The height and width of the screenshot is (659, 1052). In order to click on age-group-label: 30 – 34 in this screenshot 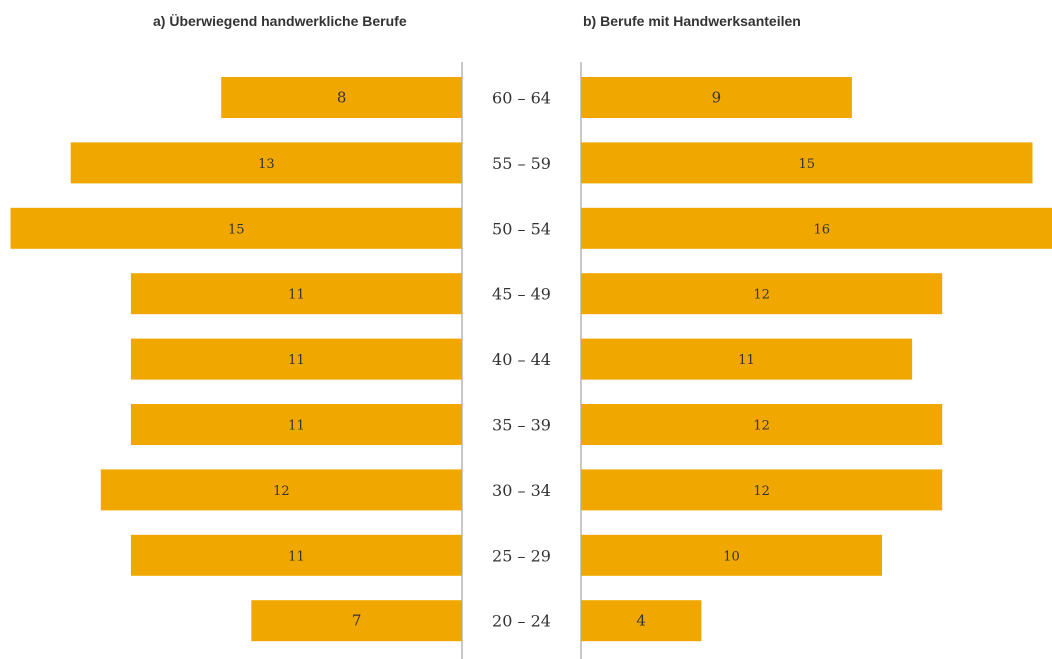, I will do `click(521, 490)`.